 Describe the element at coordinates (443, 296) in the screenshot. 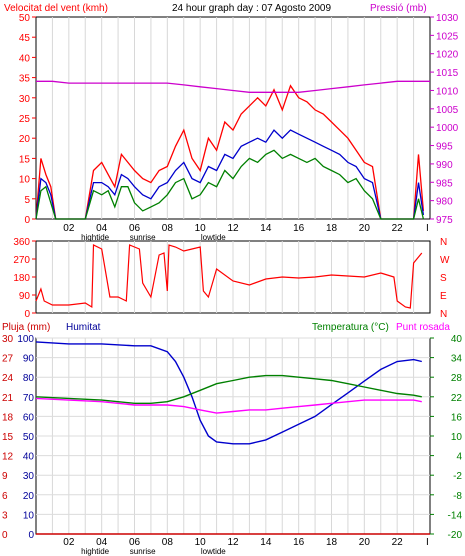

I see `compass-label: E` at that location.